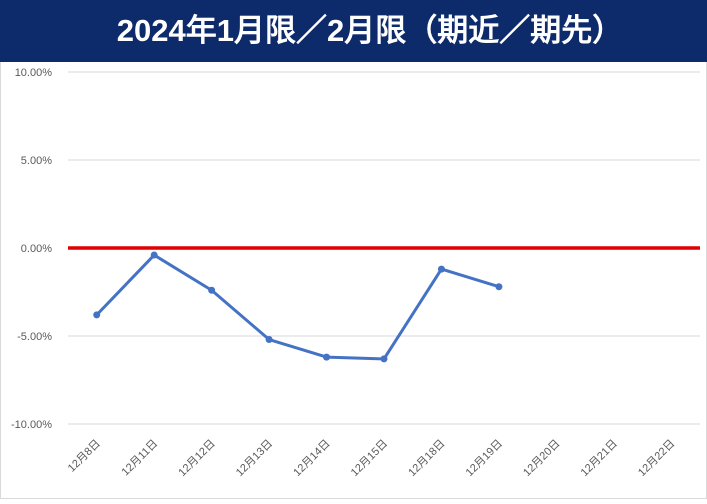  Describe the element at coordinates (31, 425) in the screenshot. I see `y-tick-label: -10.00%` at that location.